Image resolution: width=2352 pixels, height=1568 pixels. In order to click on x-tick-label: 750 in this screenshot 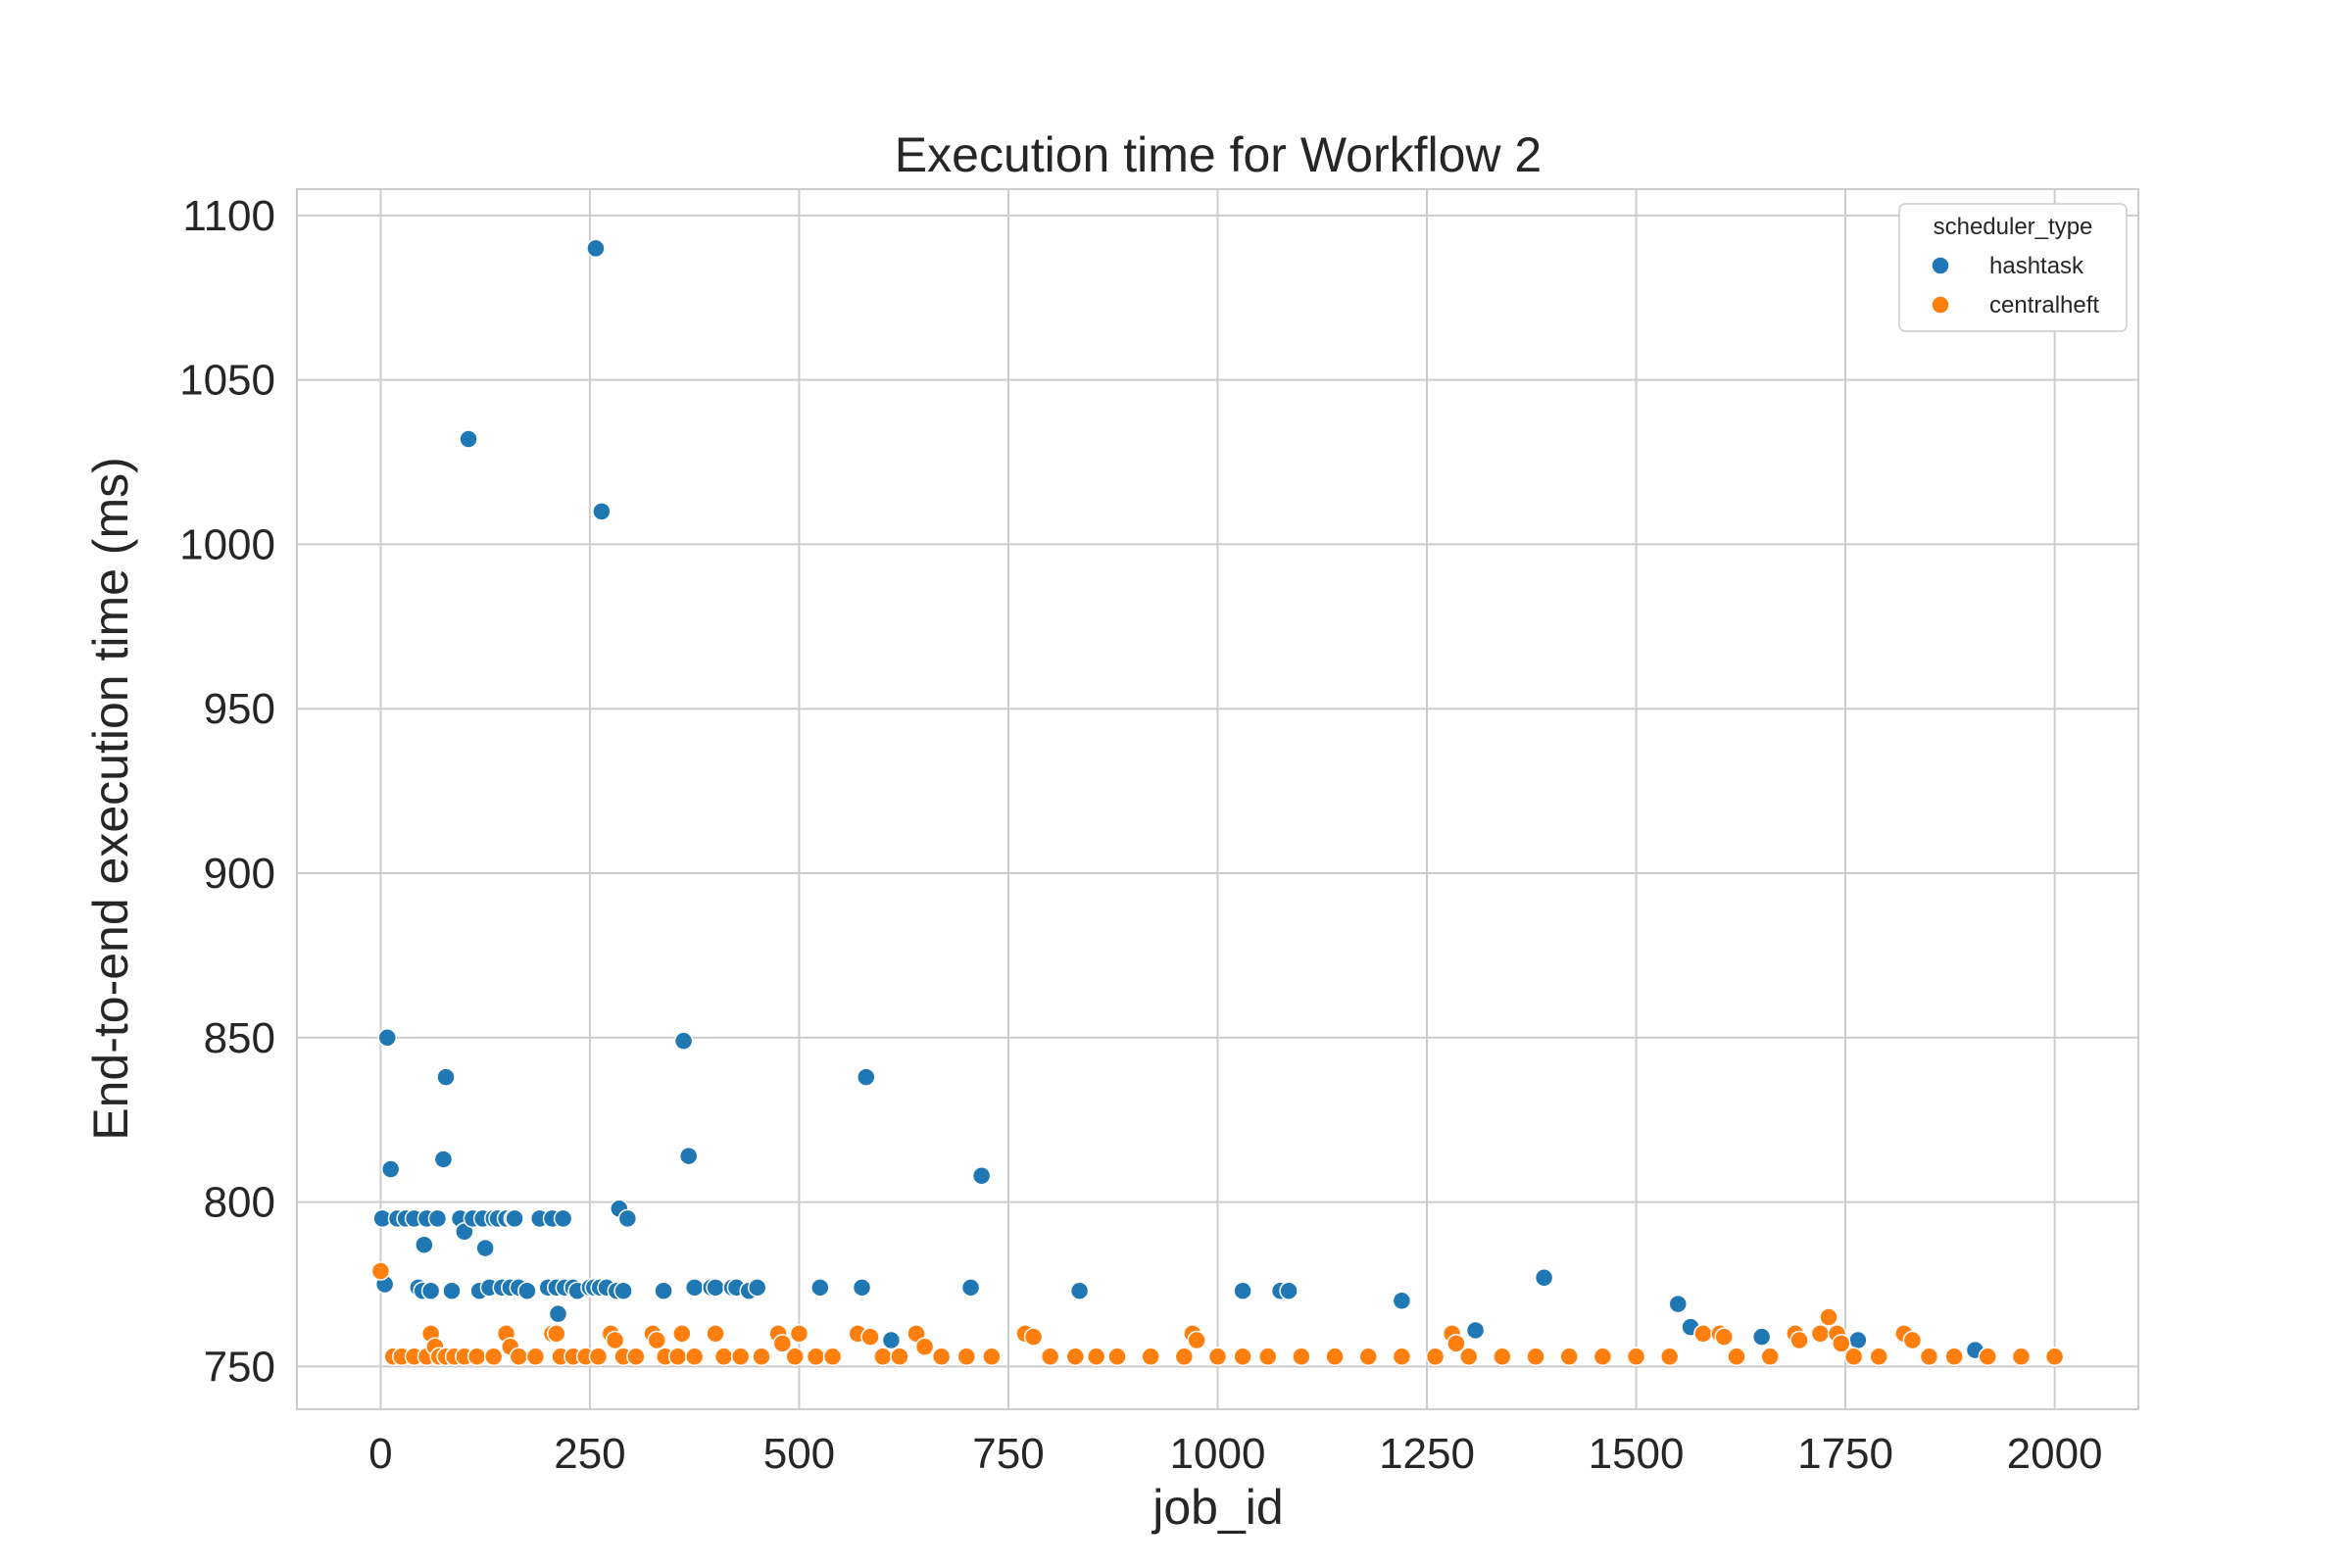, I will do `click(1008, 1454)`.